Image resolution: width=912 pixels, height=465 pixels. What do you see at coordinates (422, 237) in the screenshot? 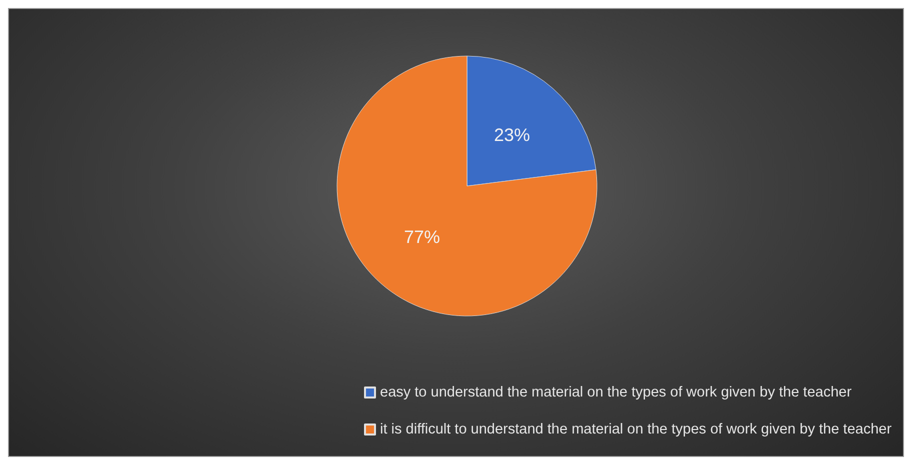
I see `data-label: 77%` at bounding box center [422, 237].